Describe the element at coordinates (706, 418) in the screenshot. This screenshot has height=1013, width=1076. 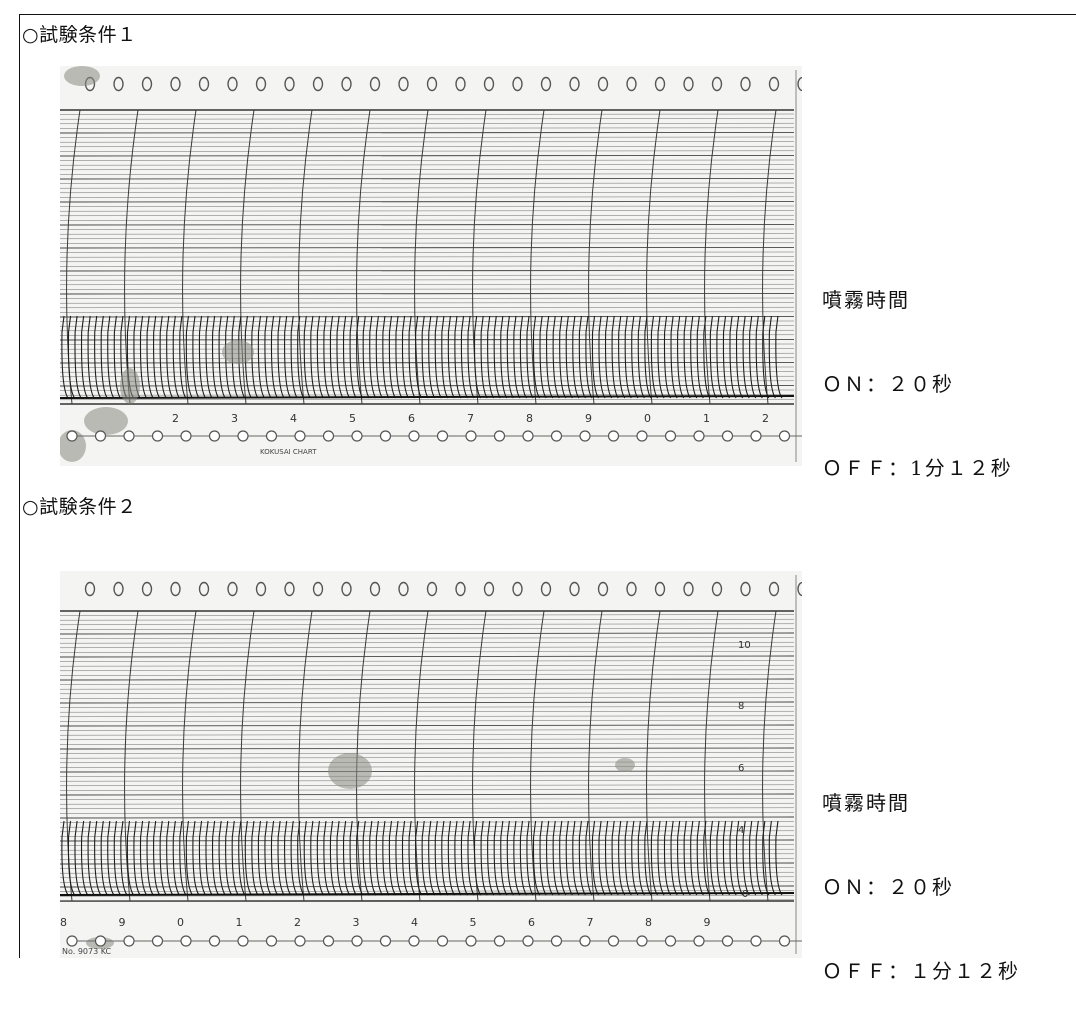
I see `bottom-scale-label: 1` at that location.